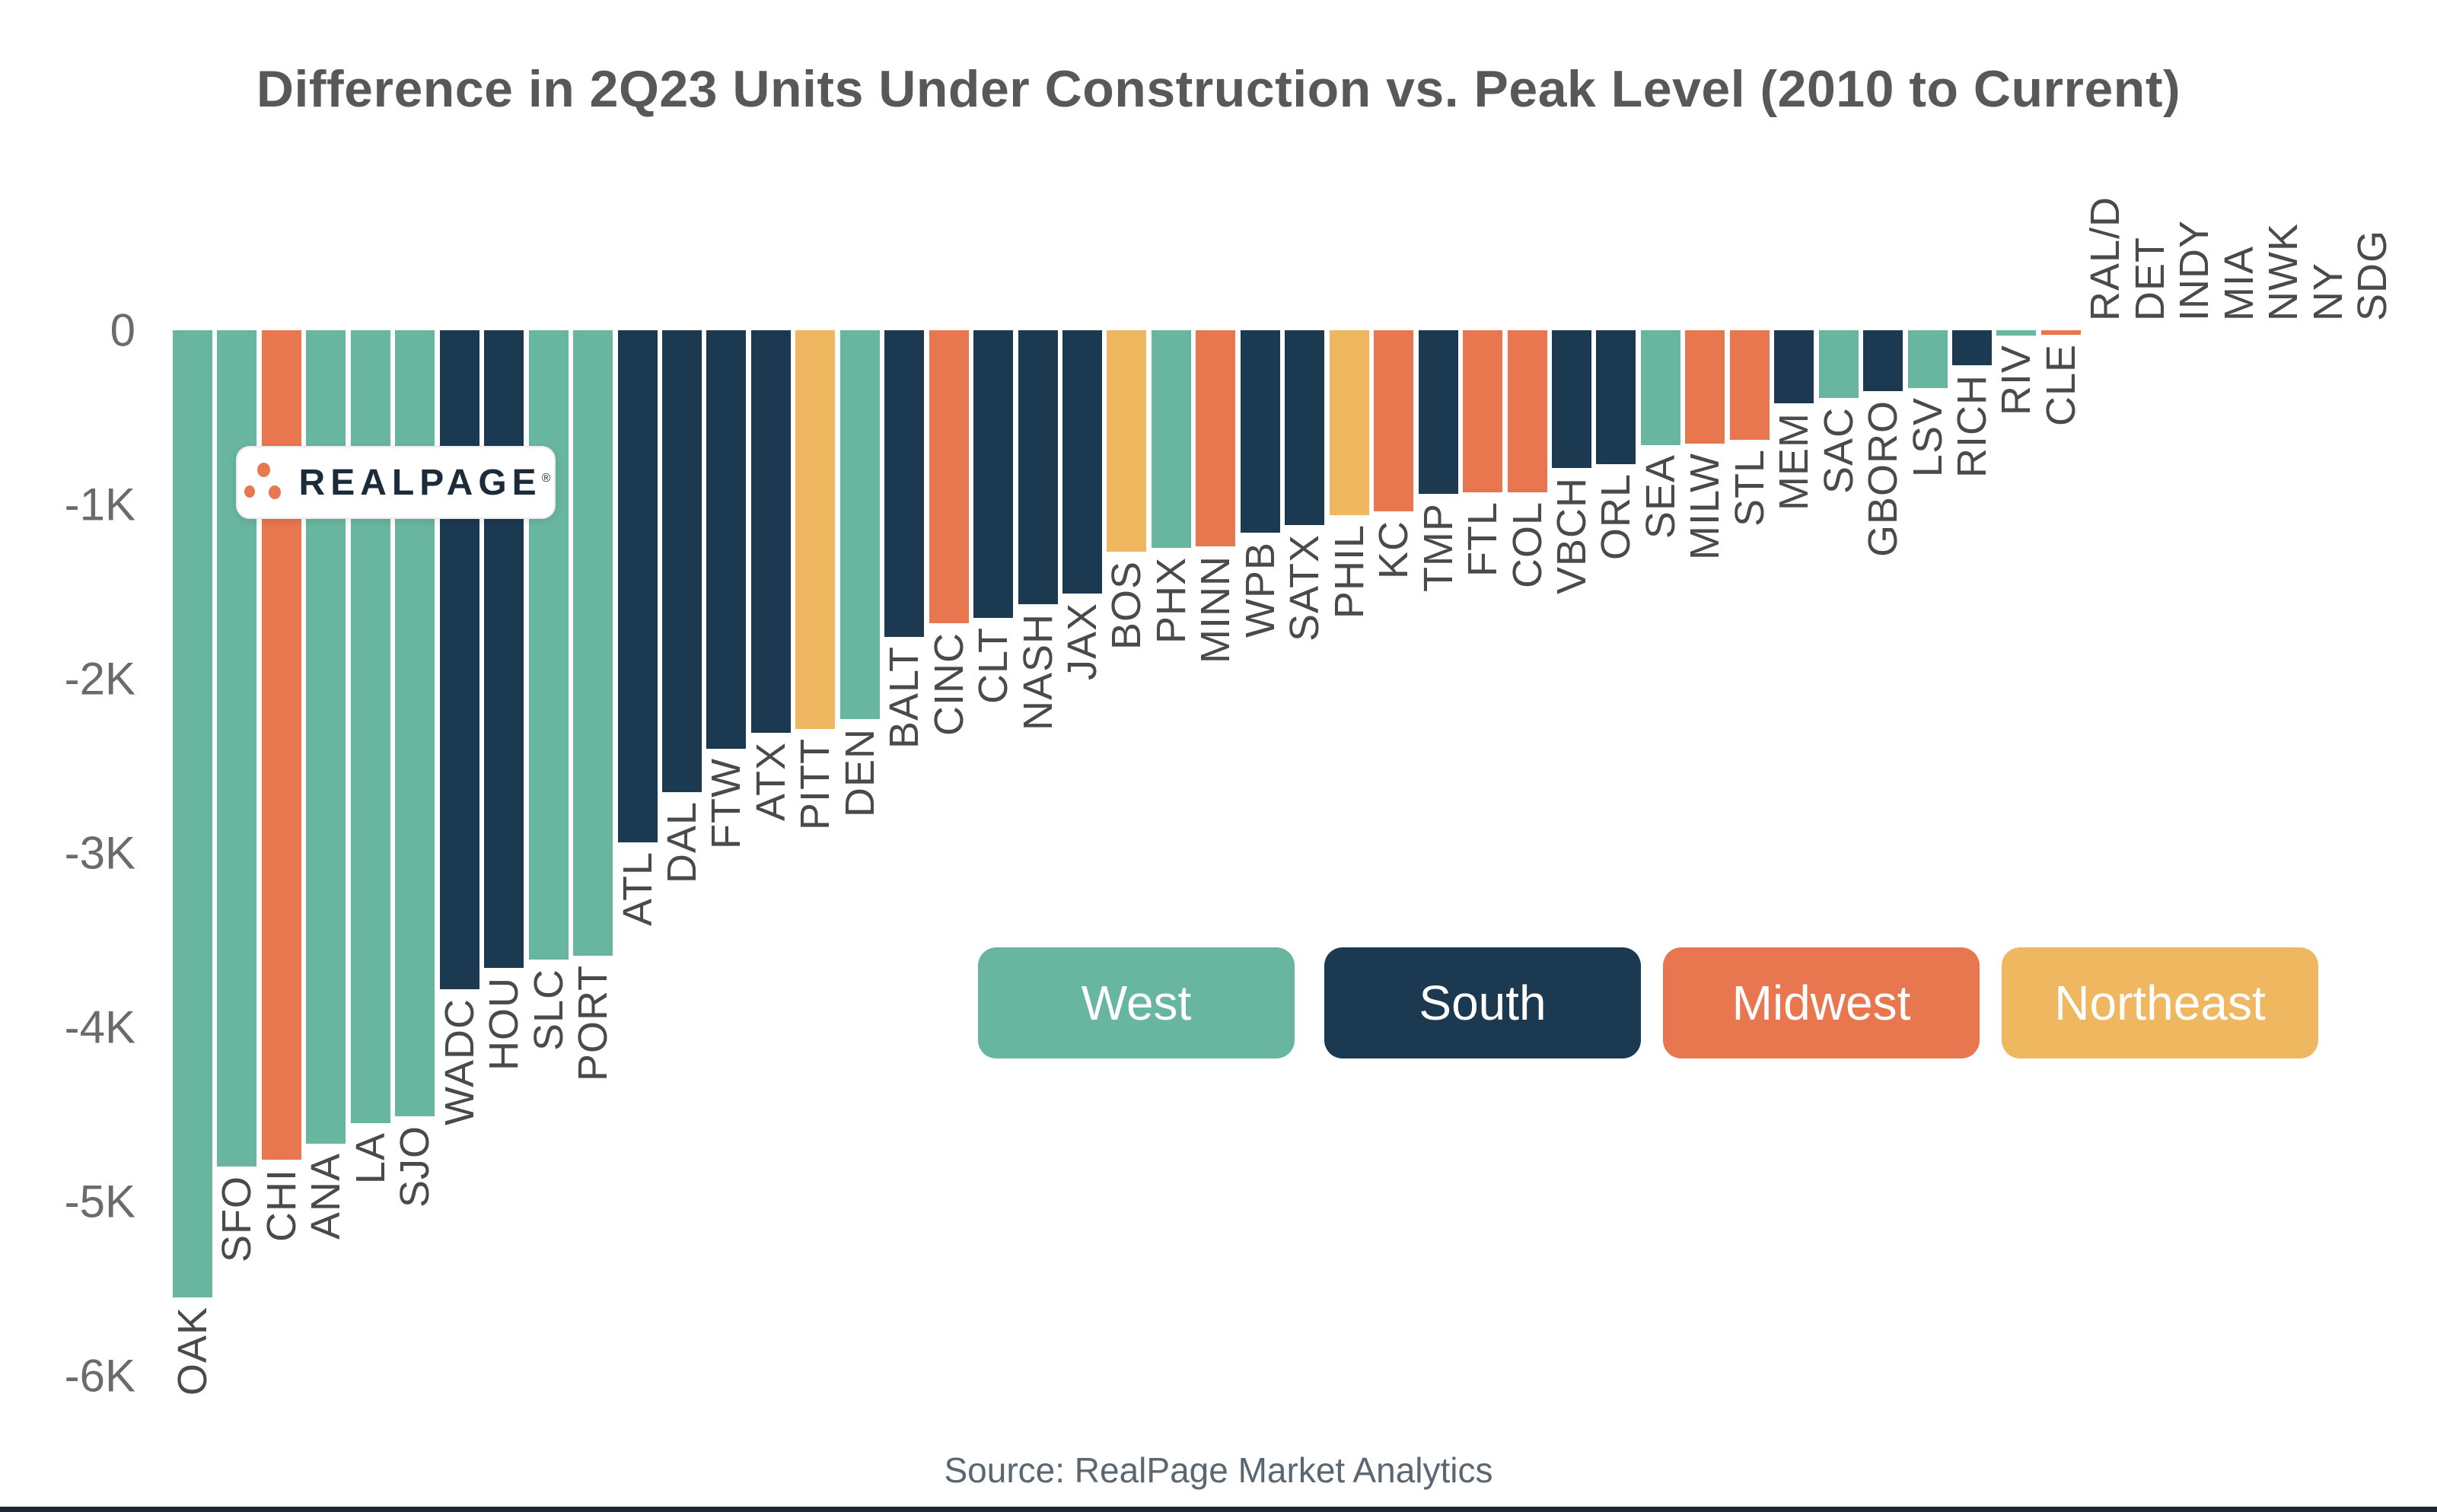 The image size is (2437, 1512). I want to click on bar-label-RICH: RICH, so click(1972, 426).